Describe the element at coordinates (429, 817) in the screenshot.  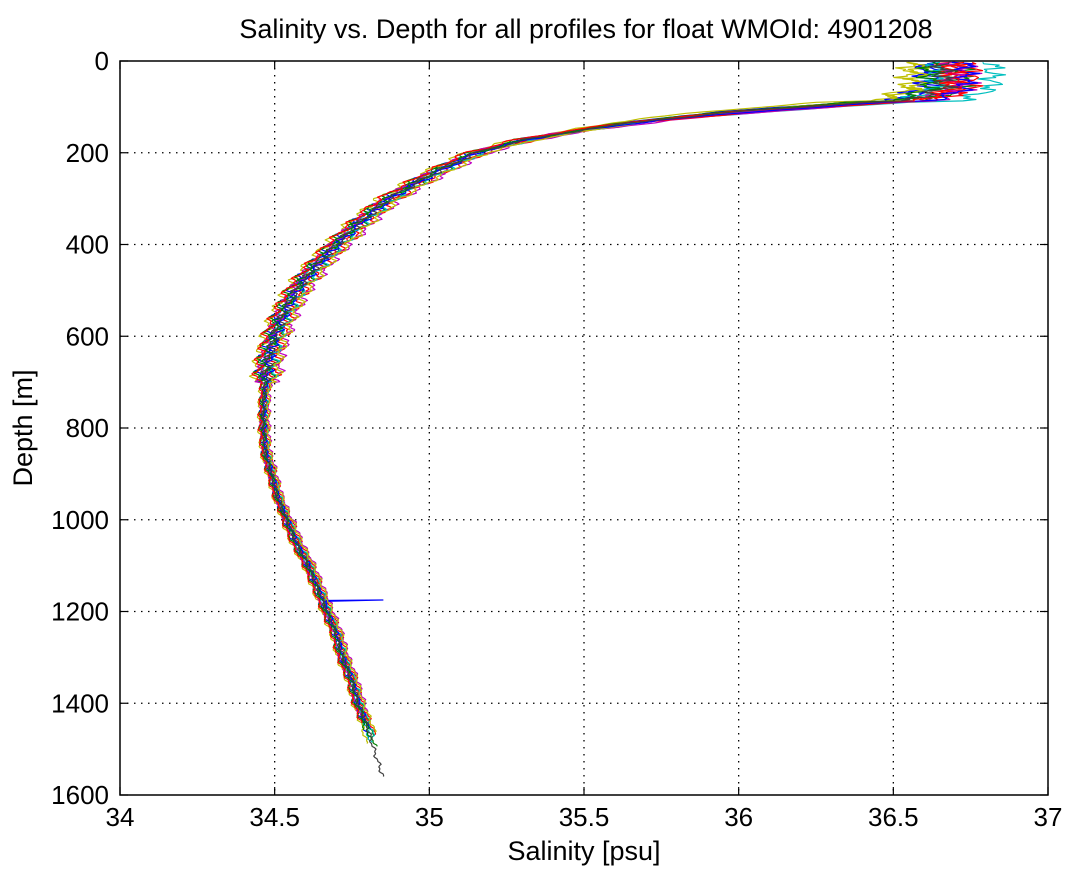
I see `x-tick-label: 35` at that location.